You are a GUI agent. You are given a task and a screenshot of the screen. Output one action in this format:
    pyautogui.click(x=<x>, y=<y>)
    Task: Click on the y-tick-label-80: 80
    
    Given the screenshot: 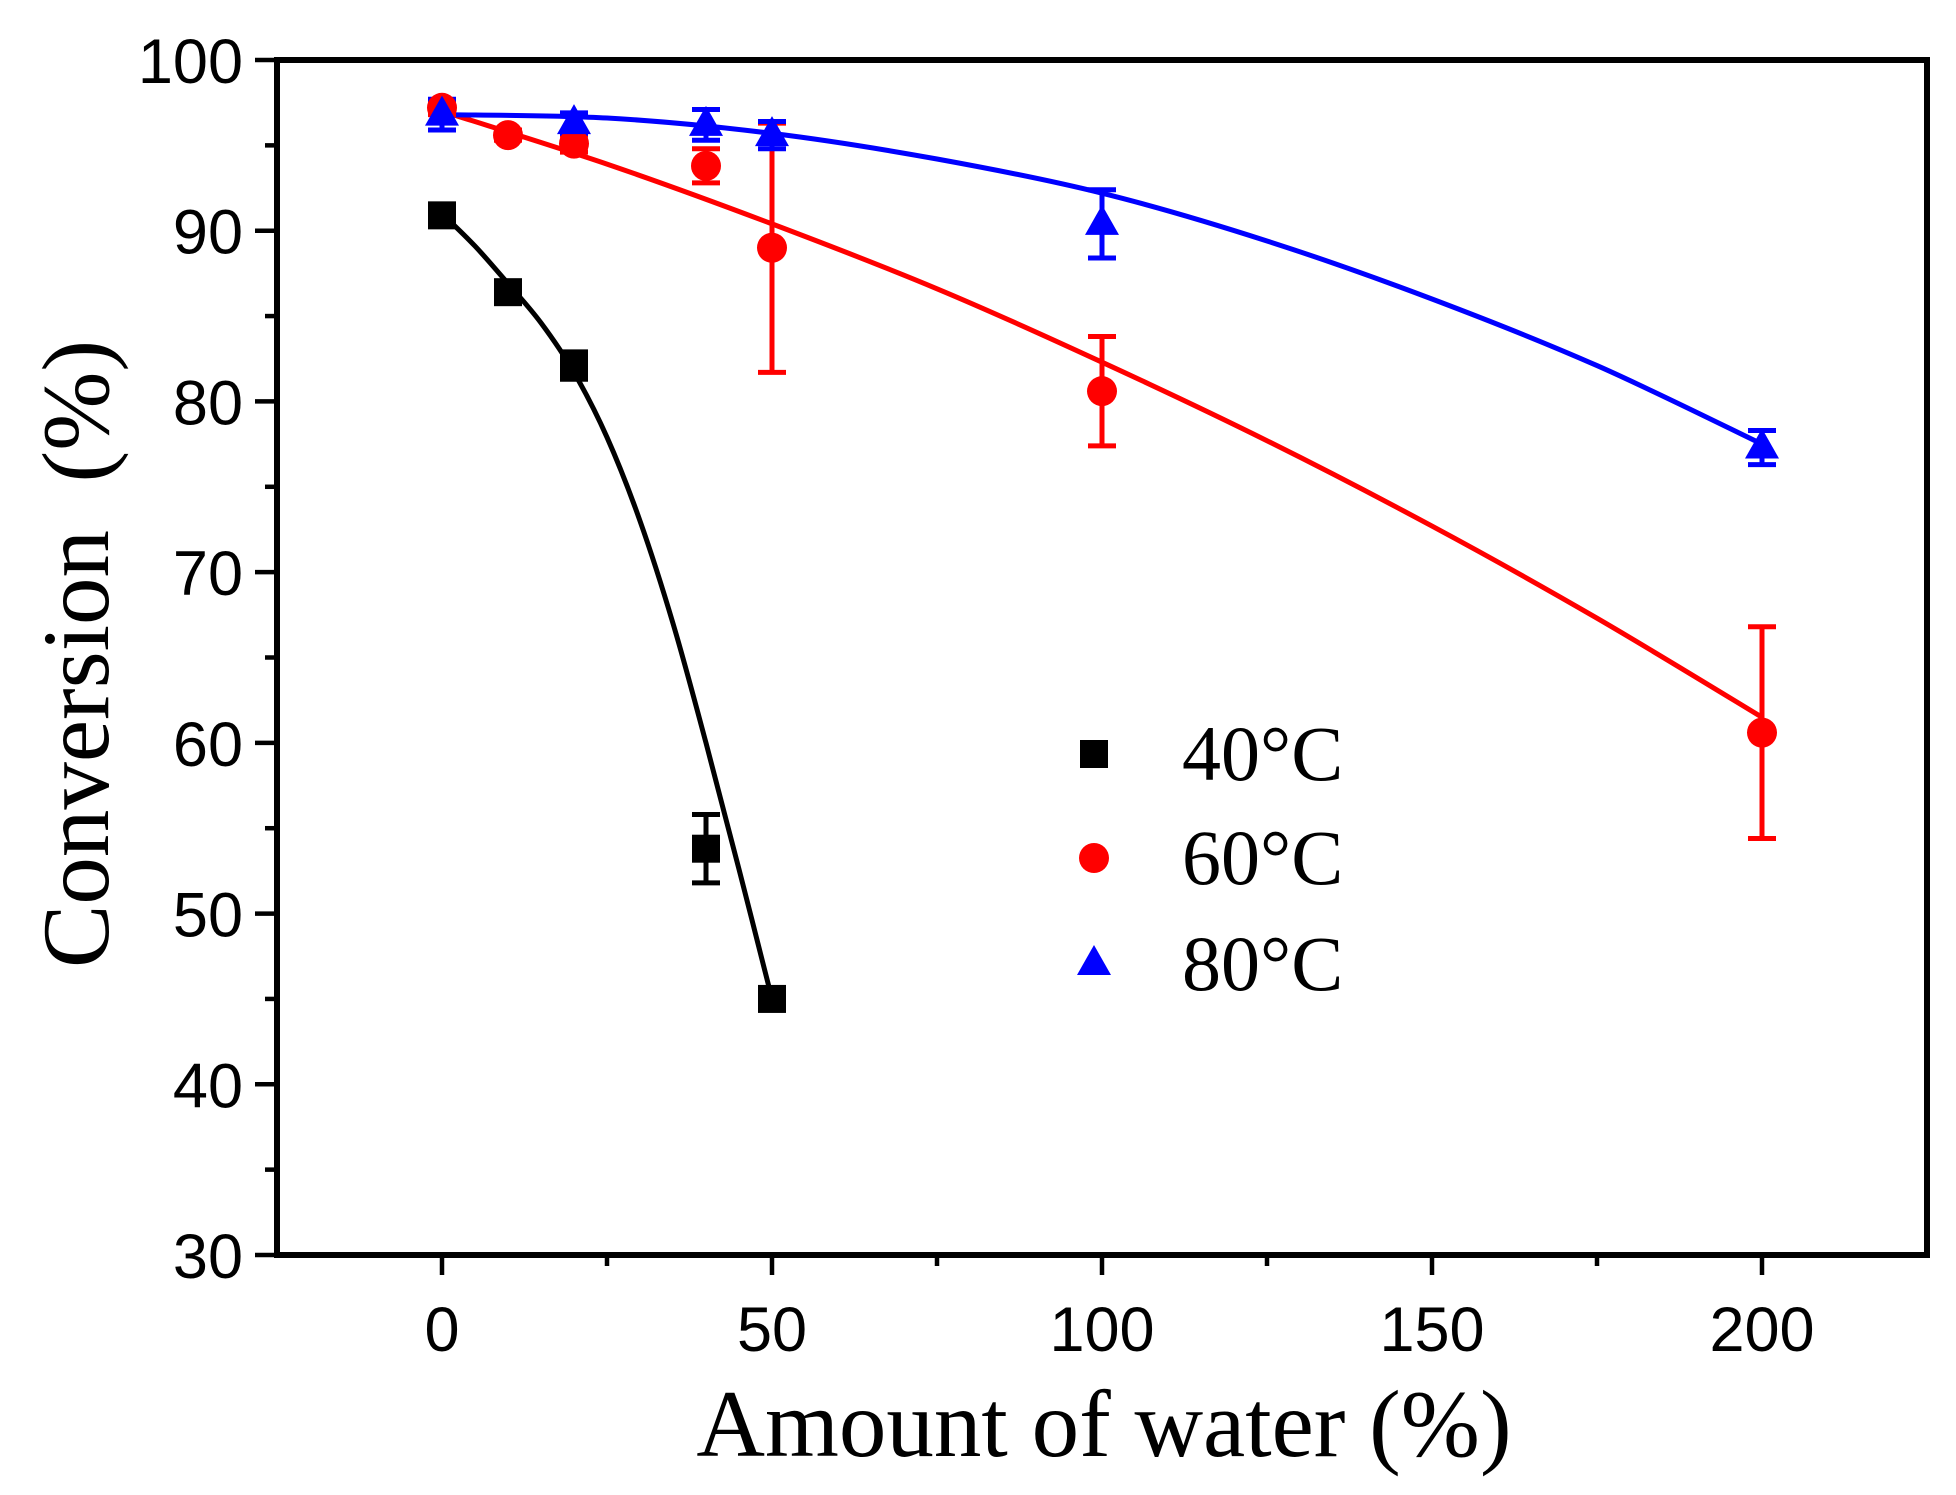 What is the action you would take?
    pyautogui.click(x=208, y=403)
    